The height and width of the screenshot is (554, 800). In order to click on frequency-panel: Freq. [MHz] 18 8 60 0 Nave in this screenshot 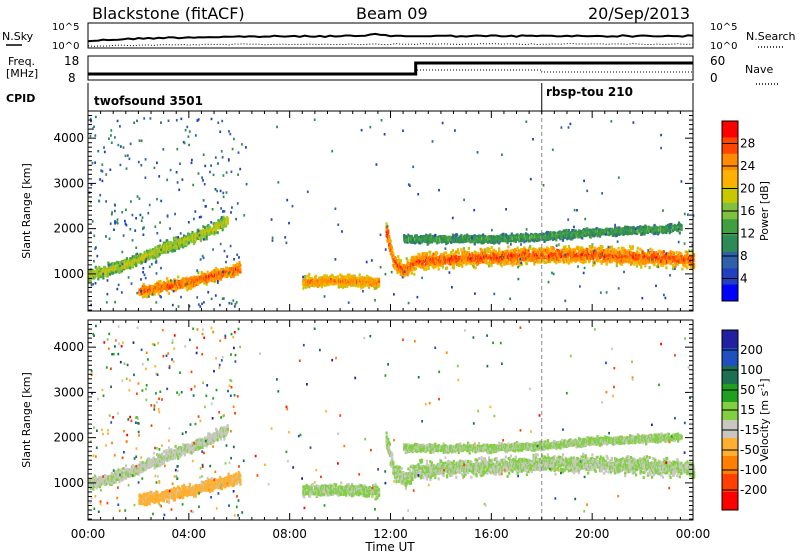, I will do `click(393, 69)`.